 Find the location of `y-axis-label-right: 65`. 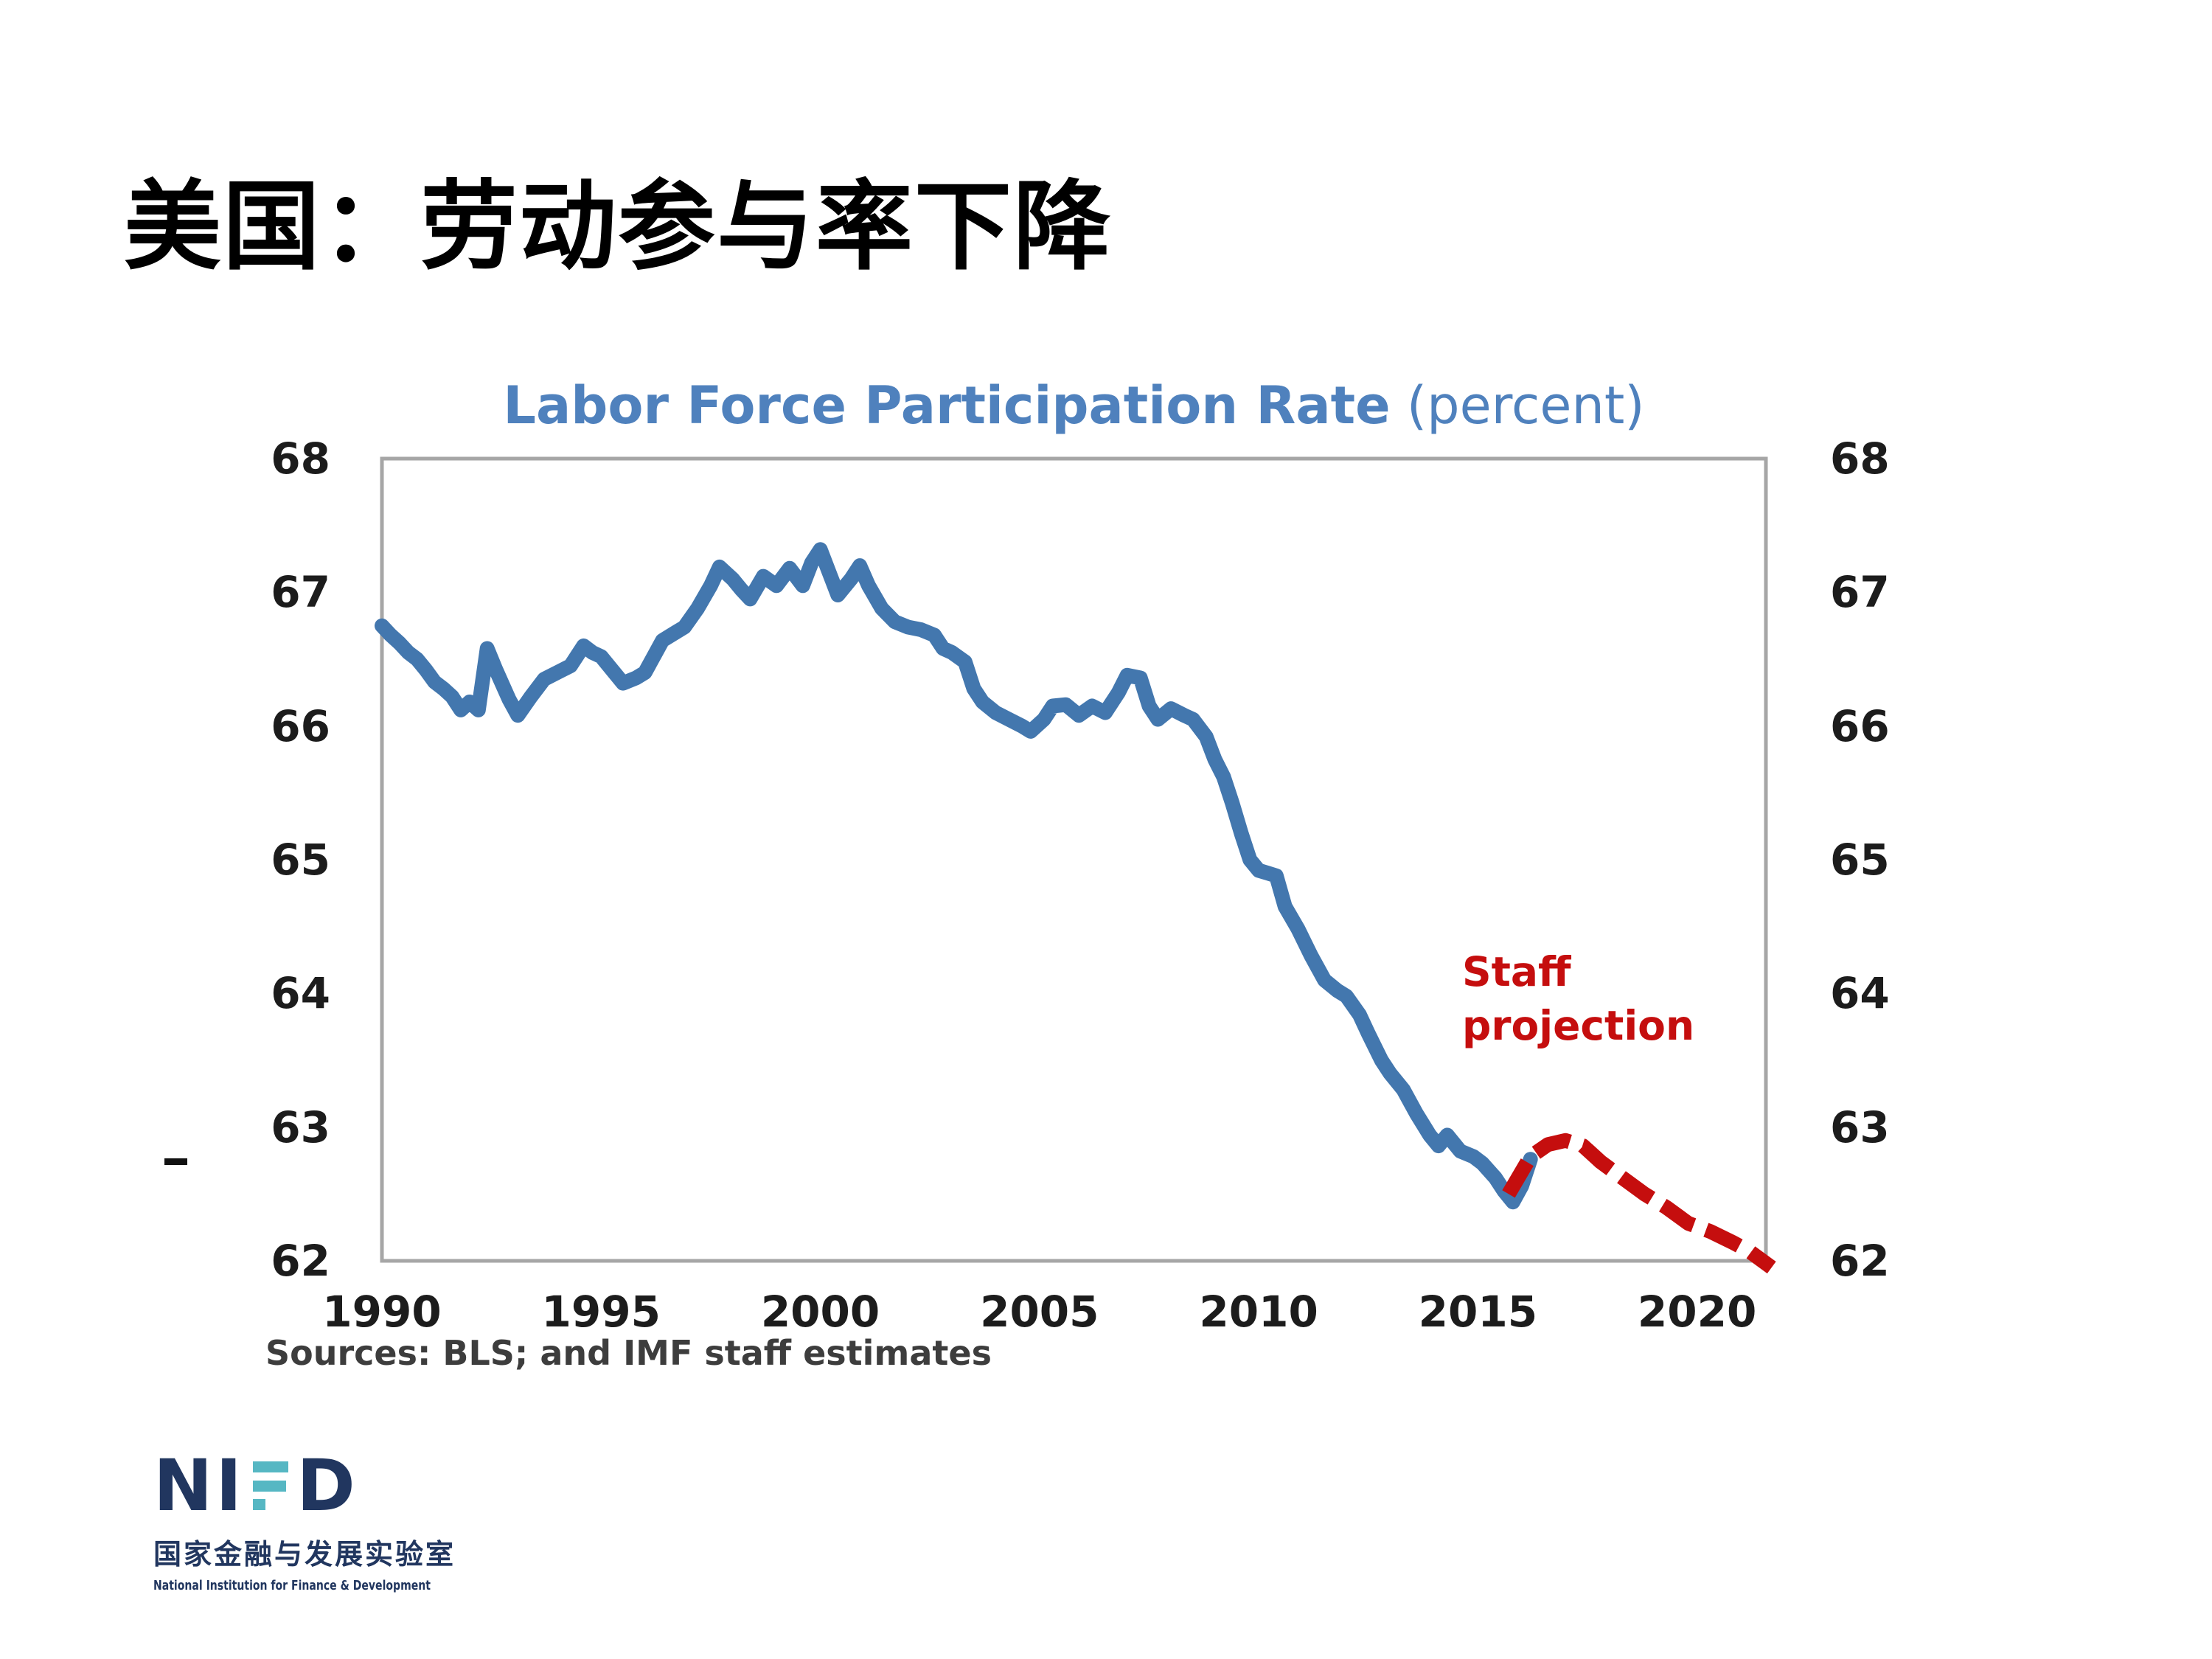

y-axis-label-right: 65 is located at coordinates (1860, 860).